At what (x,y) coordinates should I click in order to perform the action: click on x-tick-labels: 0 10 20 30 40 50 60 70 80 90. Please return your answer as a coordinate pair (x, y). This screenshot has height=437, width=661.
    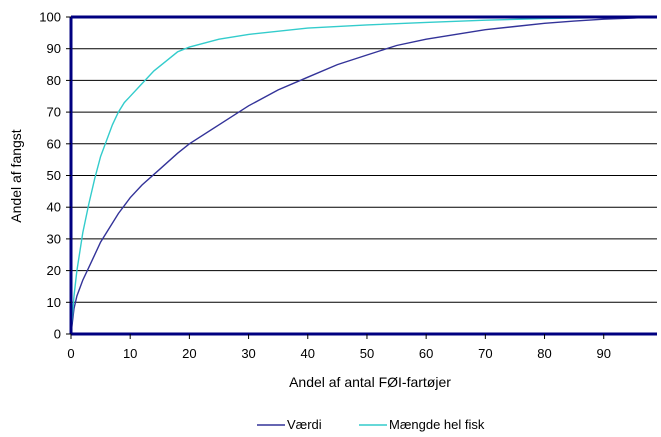
    Looking at the image, I should click on (339, 353).